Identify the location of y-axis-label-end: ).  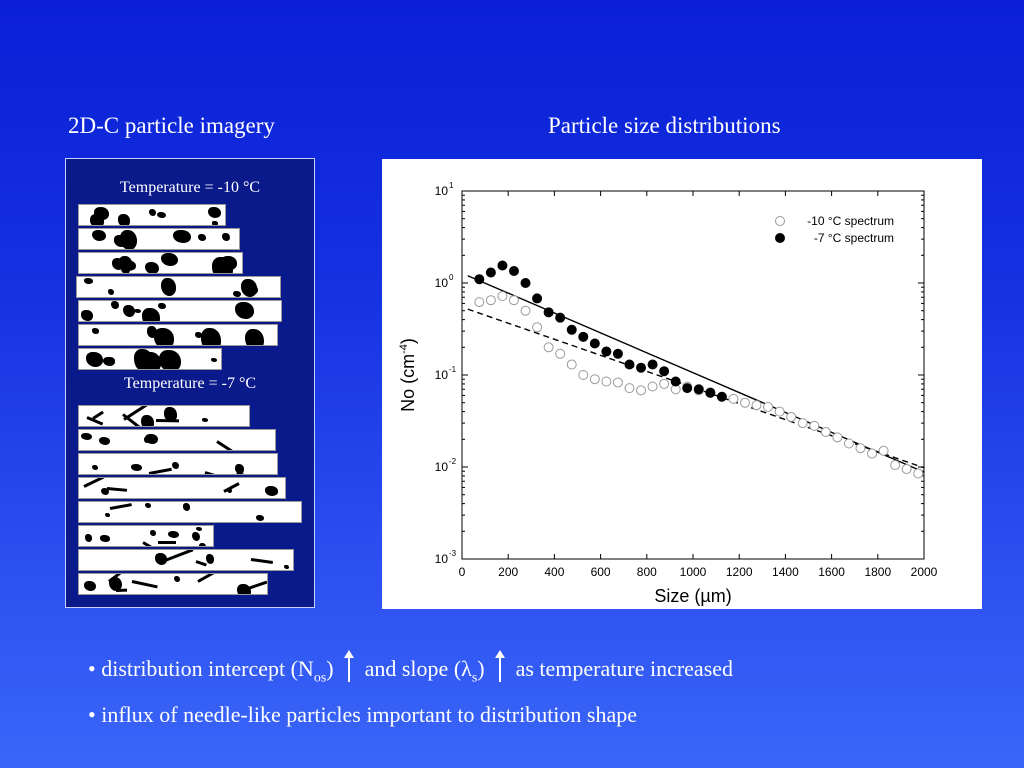
(408, 341).